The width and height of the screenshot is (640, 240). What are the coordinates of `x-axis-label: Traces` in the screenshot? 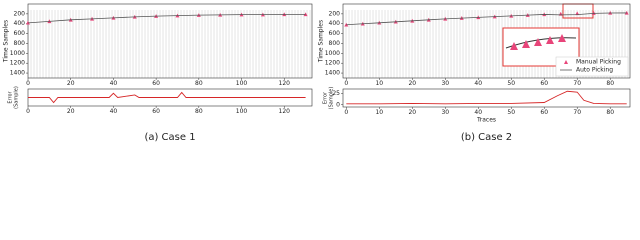 It's located at (486, 120).